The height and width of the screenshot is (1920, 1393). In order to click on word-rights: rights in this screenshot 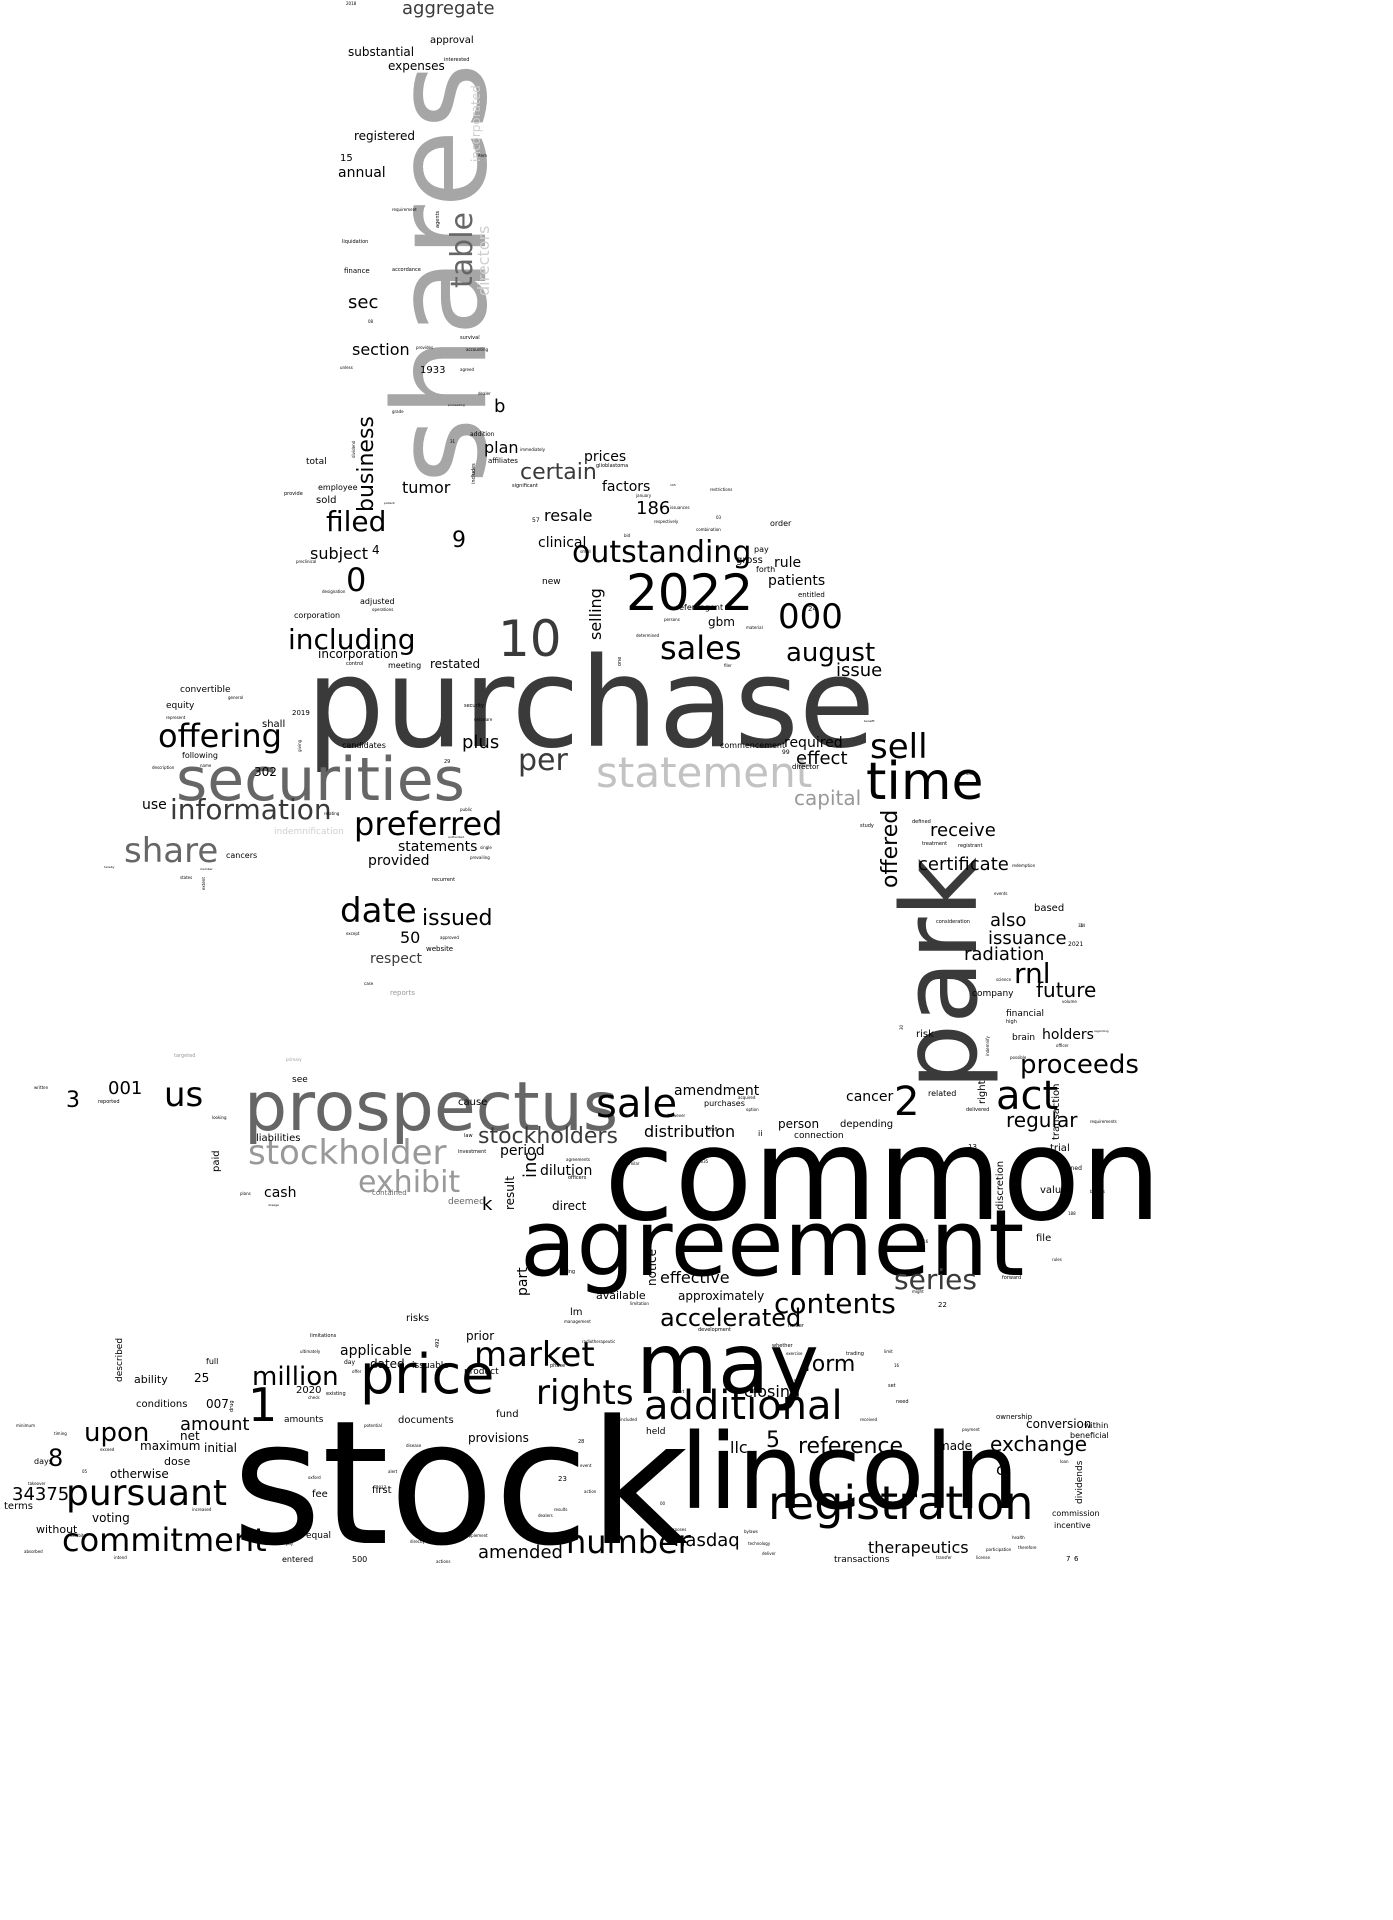, I will do `click(585, 1393)`.